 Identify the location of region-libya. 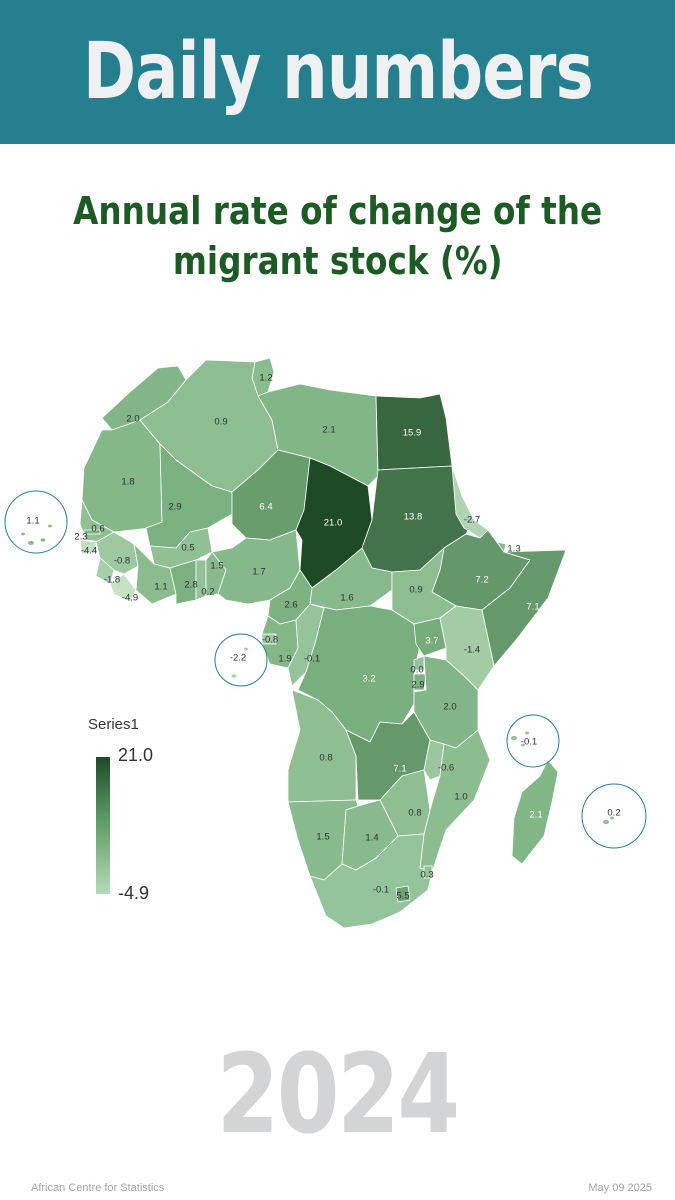
(318, 435).